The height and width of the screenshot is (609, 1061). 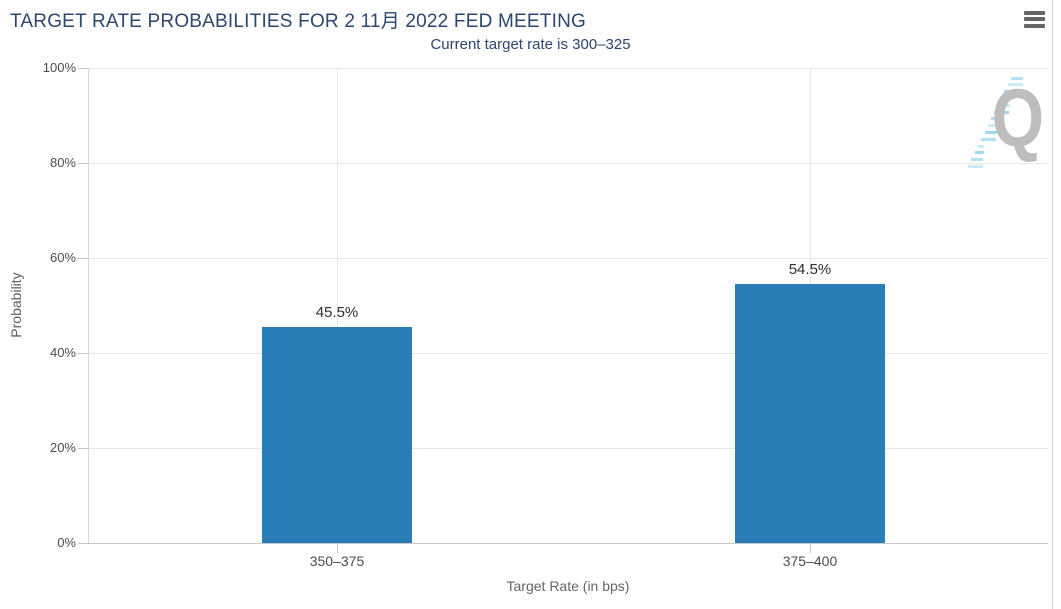 I want to click on bar-value-label: 45.5%, so click(x=337, y=312).